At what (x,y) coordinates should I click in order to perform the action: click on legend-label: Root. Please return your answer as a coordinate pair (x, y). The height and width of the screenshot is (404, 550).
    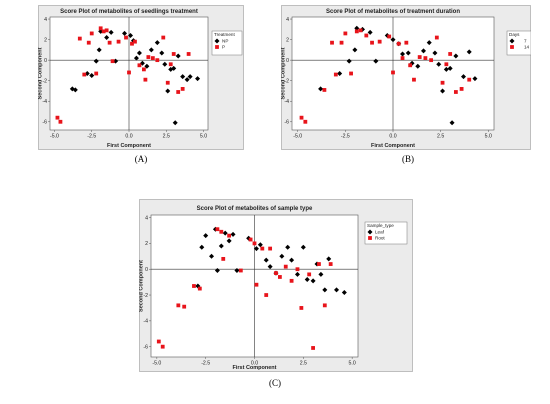
    Looking at the image, I should click on (380, 238).